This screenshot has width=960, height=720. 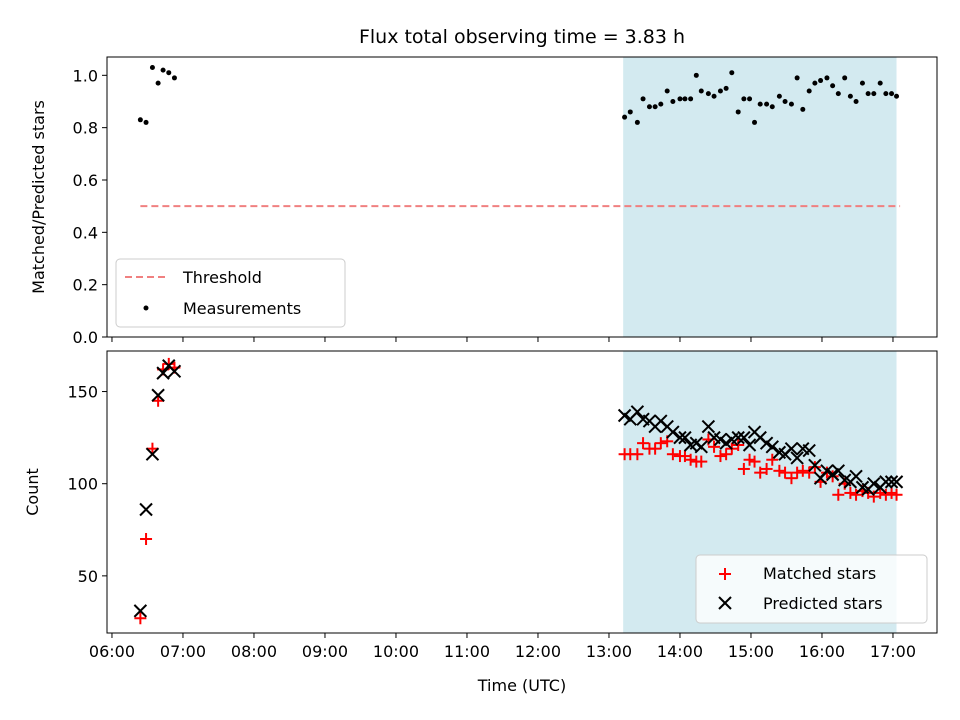 I want to click on top-y-ticks: 0.0 0.2 0.4 0.6 0.8 1.0, so click(x=90, y=206).